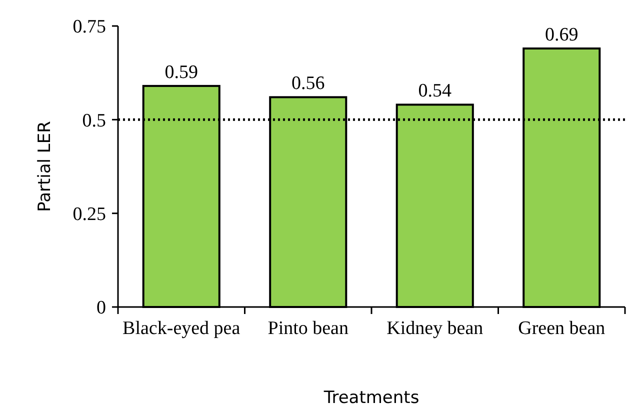 The image size is (634, 405). I want to click on y-tick-label: 0.75, so click(89, 27).